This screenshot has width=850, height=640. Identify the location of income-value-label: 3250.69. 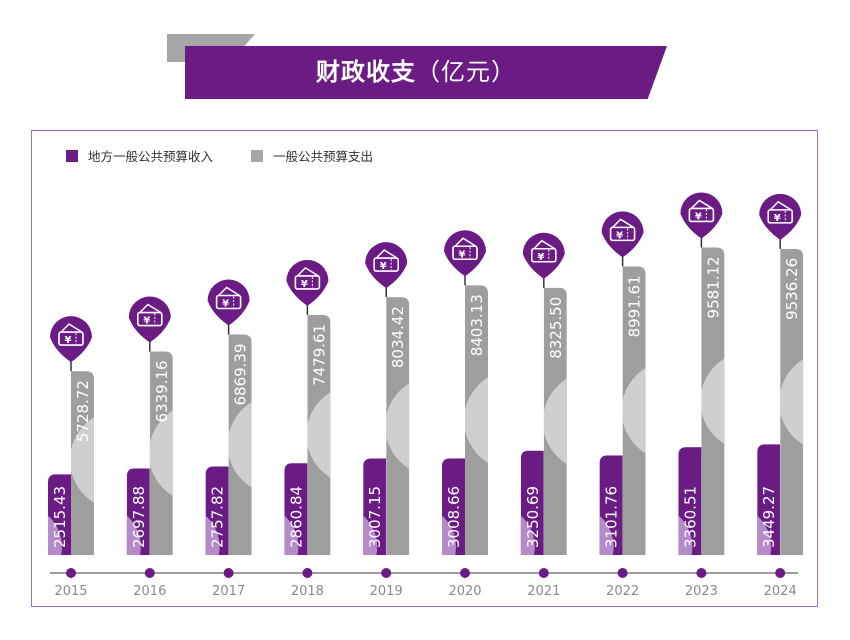
(533, 517).